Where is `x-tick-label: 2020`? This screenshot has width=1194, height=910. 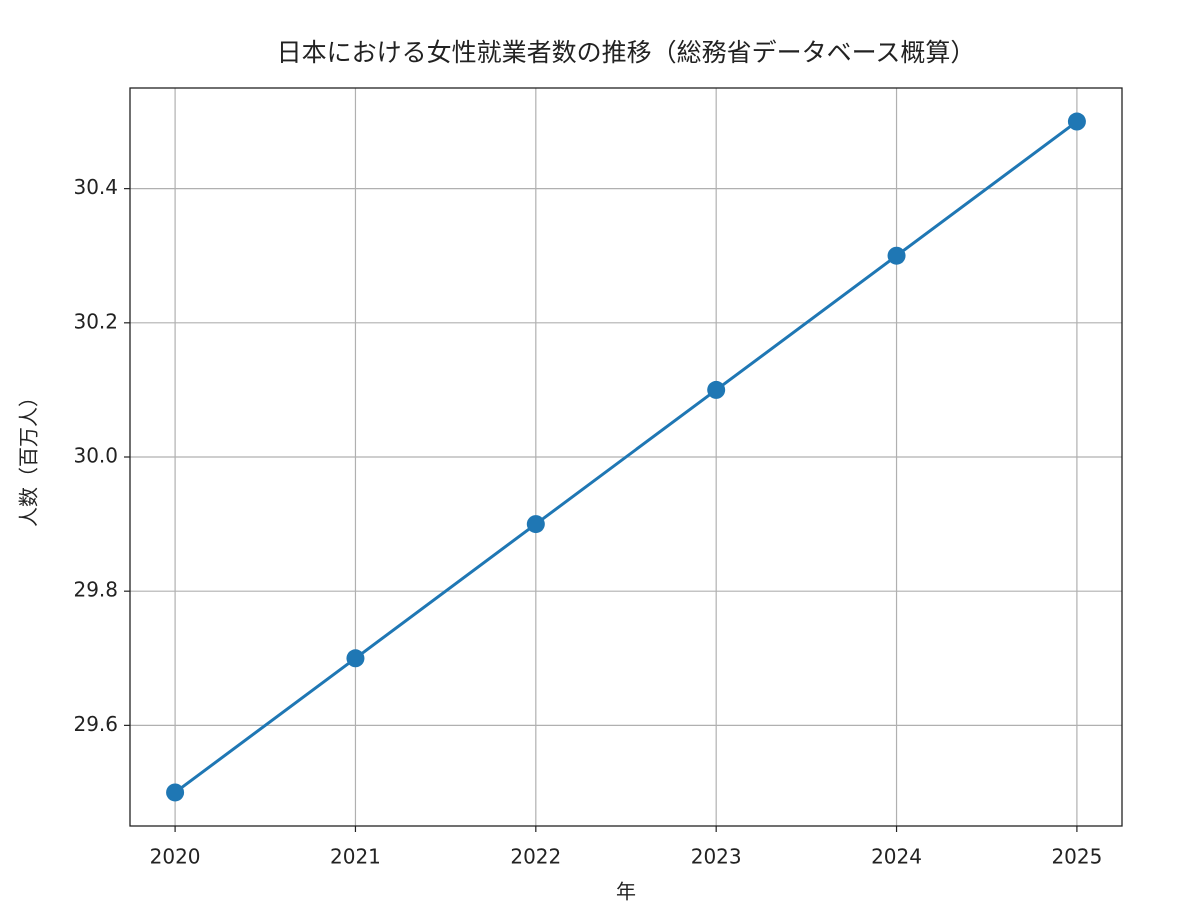 x-tick-label: 2020 is located at coordinates (175, 857).